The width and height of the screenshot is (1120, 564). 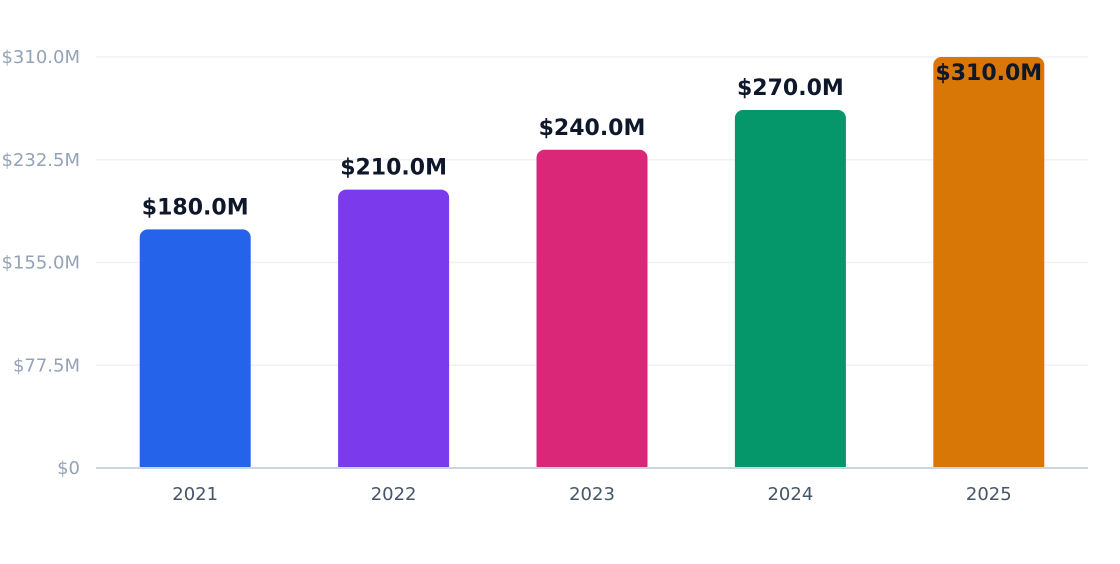 What do you see at coordinates (394, 494) in the screenshot?
I see `x-tick-label: 2022` at bounding box center [394, 494].